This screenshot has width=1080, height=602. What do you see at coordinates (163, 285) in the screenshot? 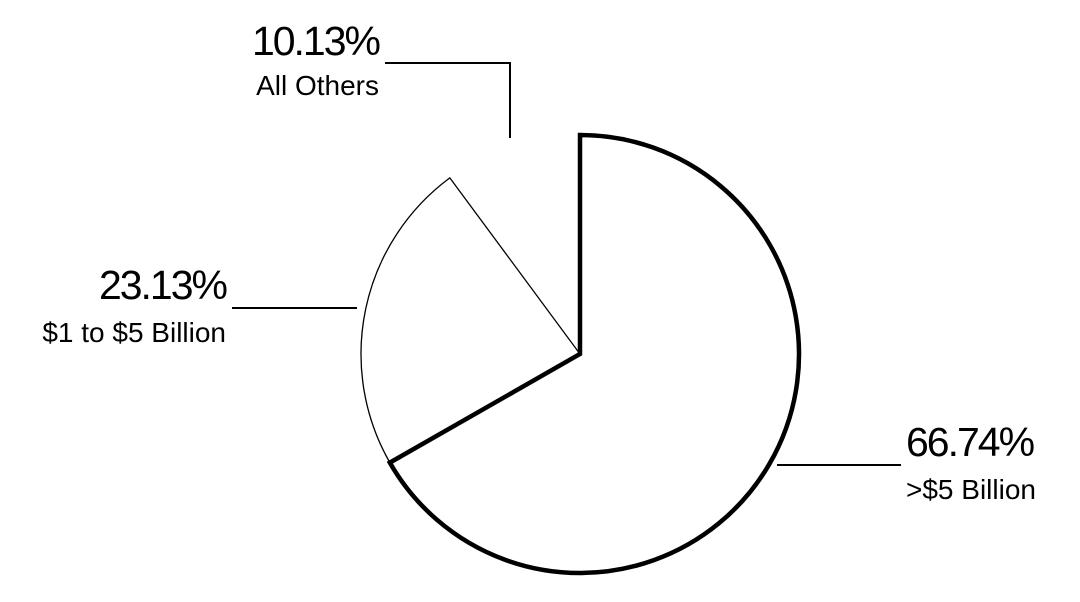
I see `data-label-1-to-5-billion-percent: 23.13%` at bounding box center [163, 285].